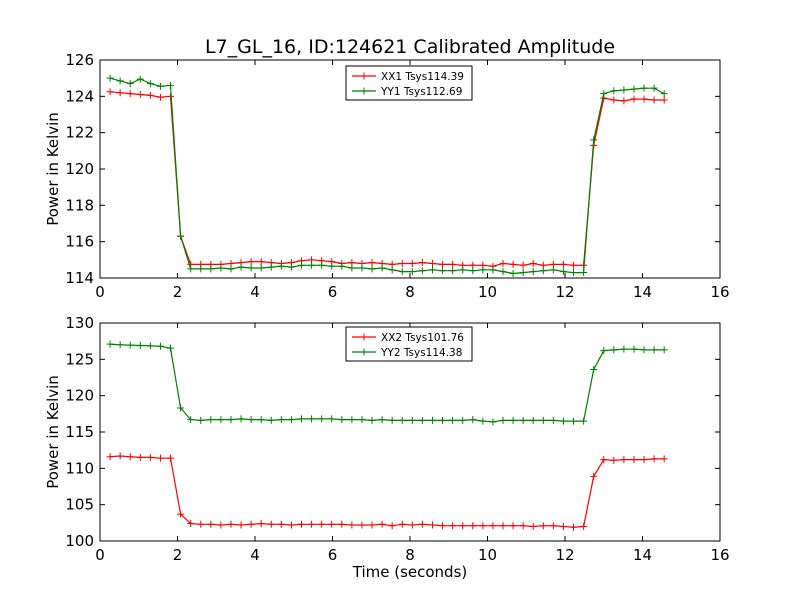 This screenshot has width=800, height=600. What do you see at coordinates (333, 555) in the screenshot?
I see `x-tick-label: 6` at bounding box center [333, 555].